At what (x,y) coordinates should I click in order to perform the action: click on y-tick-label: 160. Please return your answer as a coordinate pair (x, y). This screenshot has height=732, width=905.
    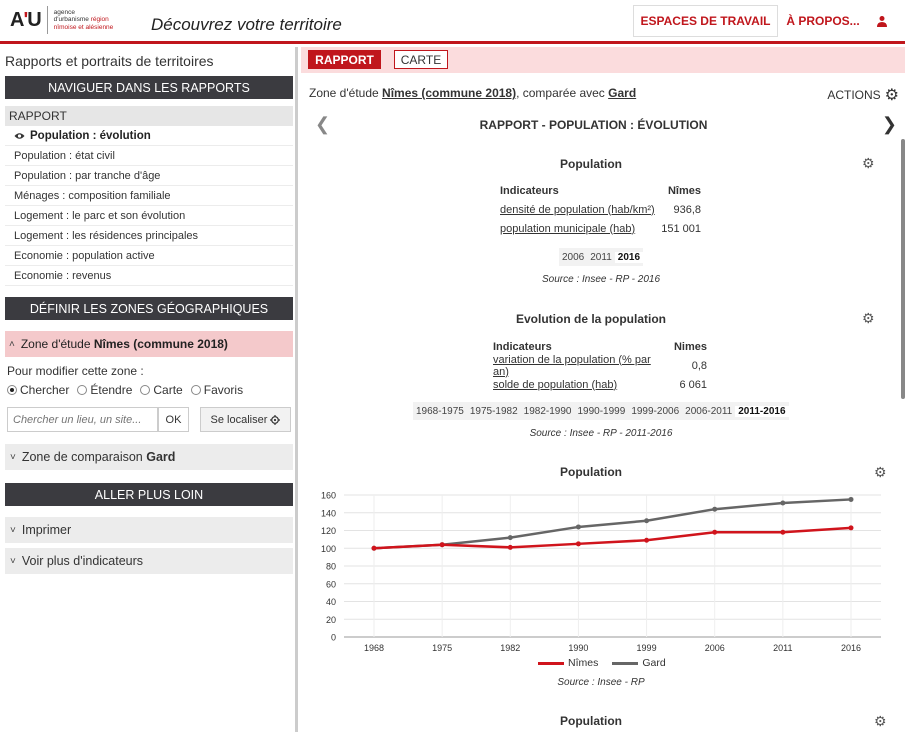
    Looking at the image, I should click on (328, 496).